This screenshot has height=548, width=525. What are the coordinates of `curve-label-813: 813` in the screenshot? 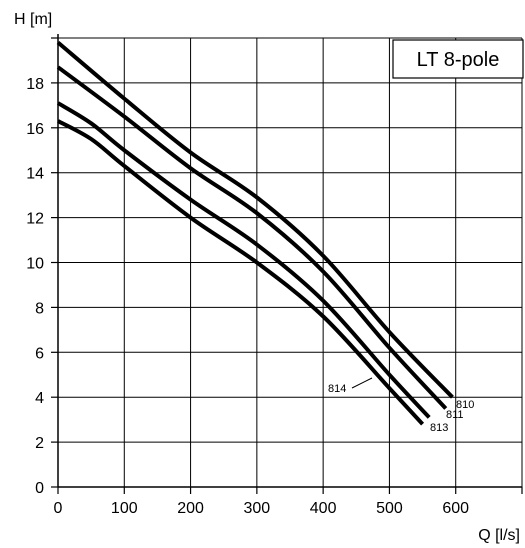 It's located at (439, 428).